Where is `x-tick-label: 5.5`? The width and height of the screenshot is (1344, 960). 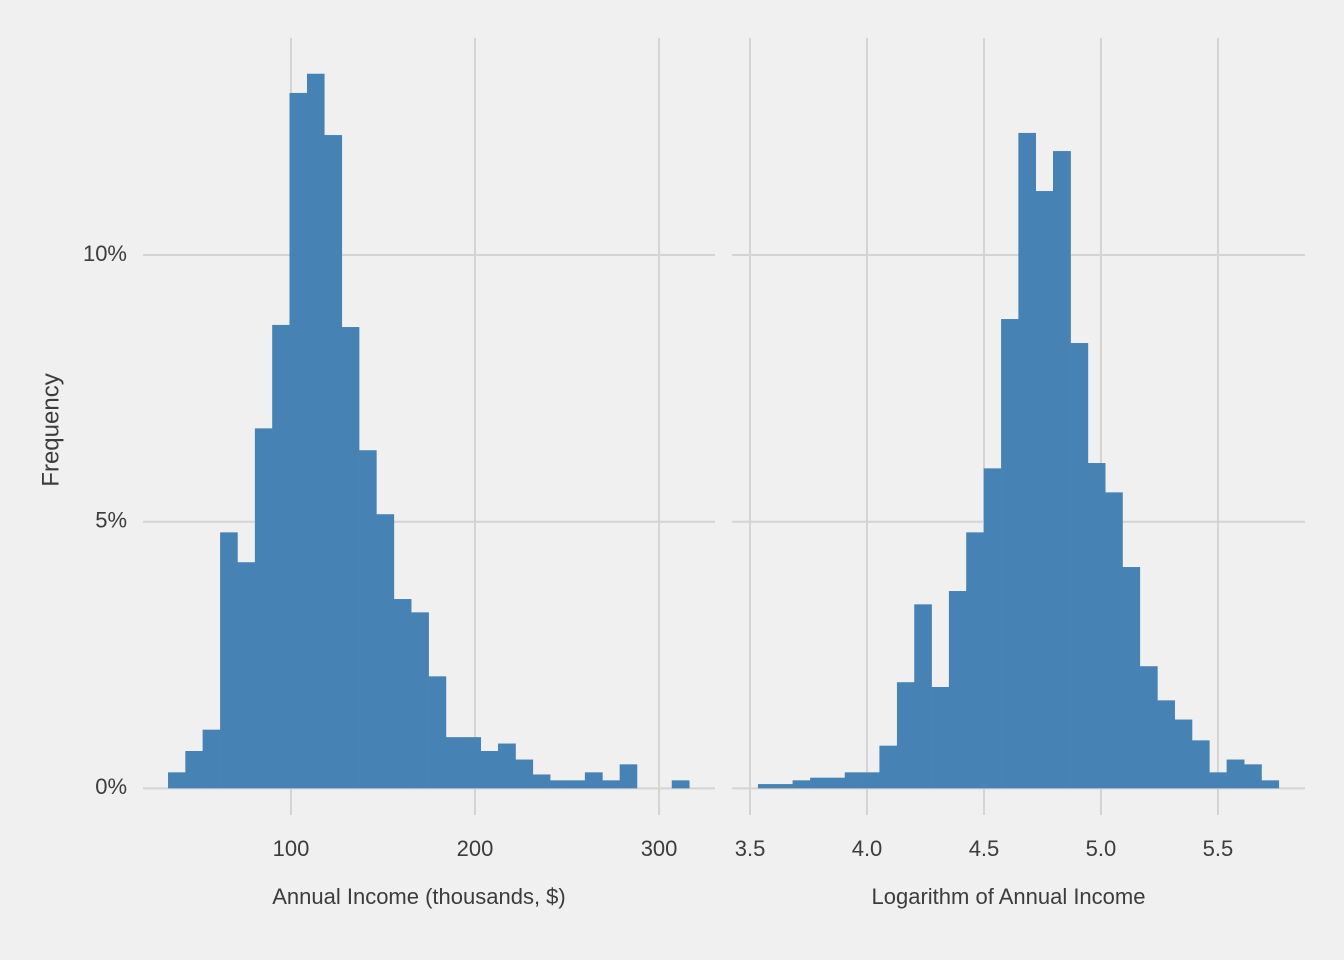 x-tick-label: 5.5 is located at coordinates (1218, 848).